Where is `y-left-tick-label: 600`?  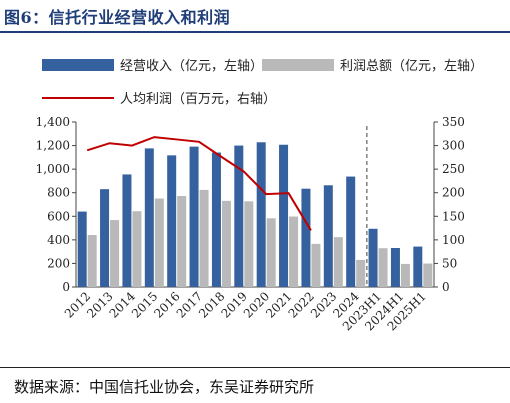 y-left-tick-label: 600 is located at coordinates (58, 216).